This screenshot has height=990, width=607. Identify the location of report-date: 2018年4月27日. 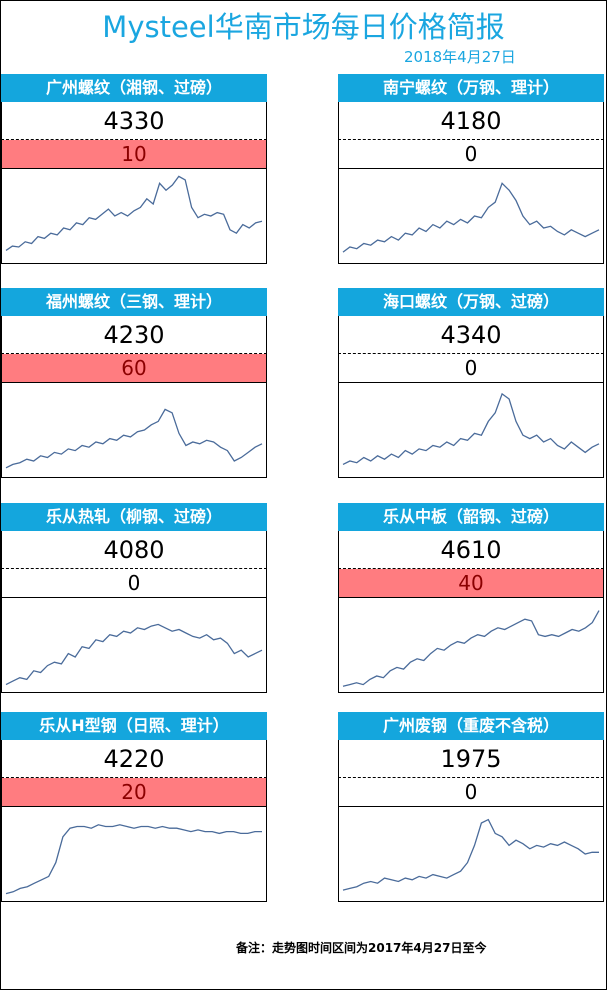
(460, 57).